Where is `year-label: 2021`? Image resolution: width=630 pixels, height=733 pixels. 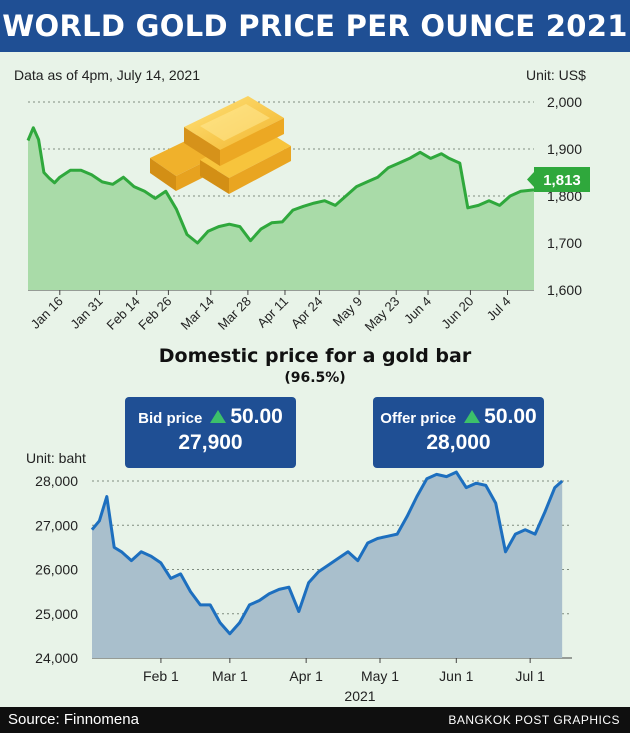
year-label: 2021 is located at coordinates (359, 696).